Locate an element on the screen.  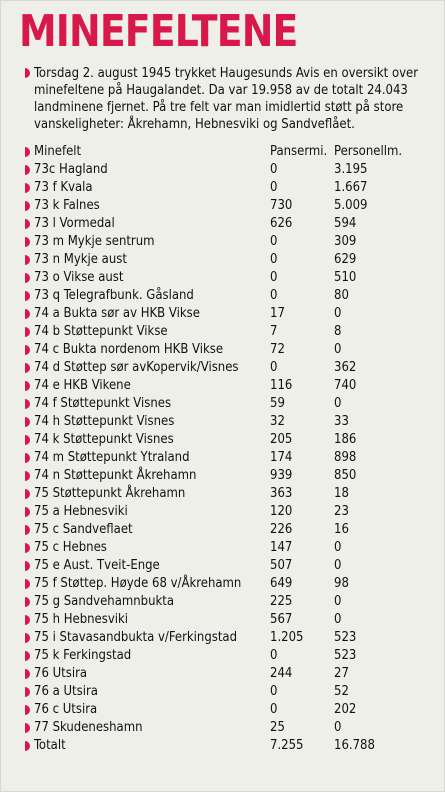
minefield-name: 75 c Sandveflaet is located at coordinates (83, 529).